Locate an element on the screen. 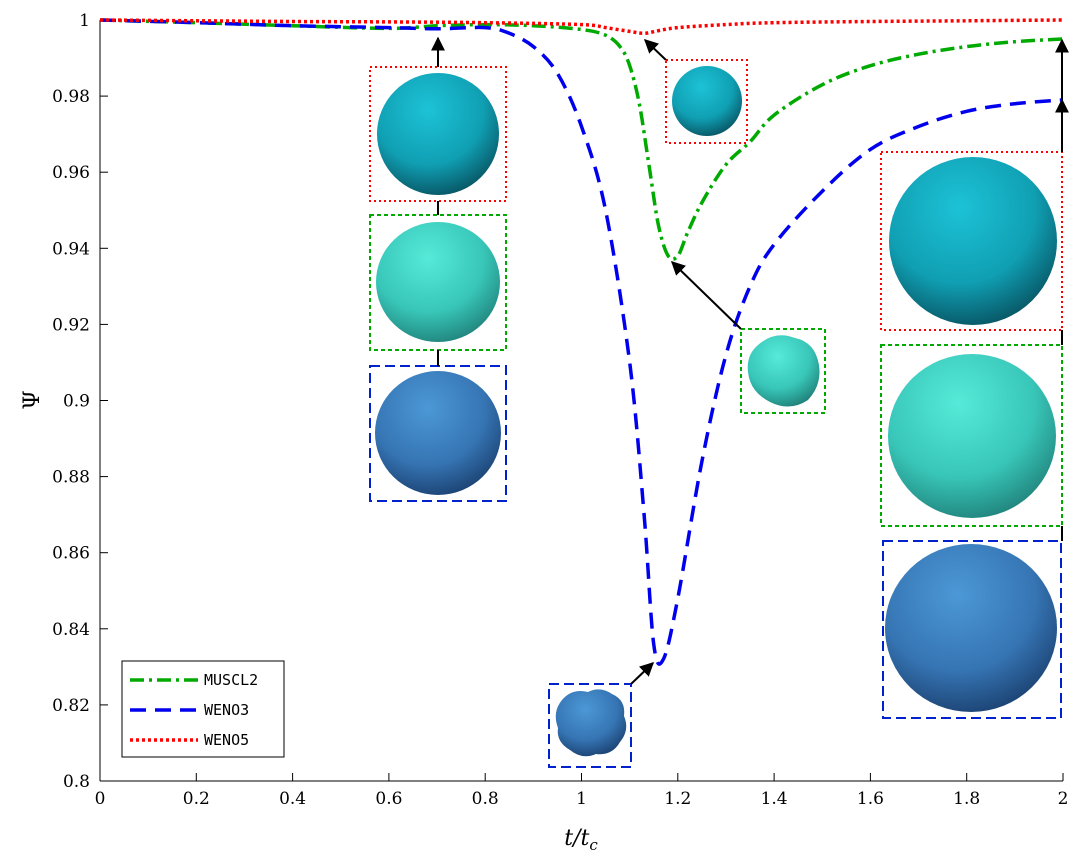  sphere-weno5-t2 is located at coordinates (973, 241).